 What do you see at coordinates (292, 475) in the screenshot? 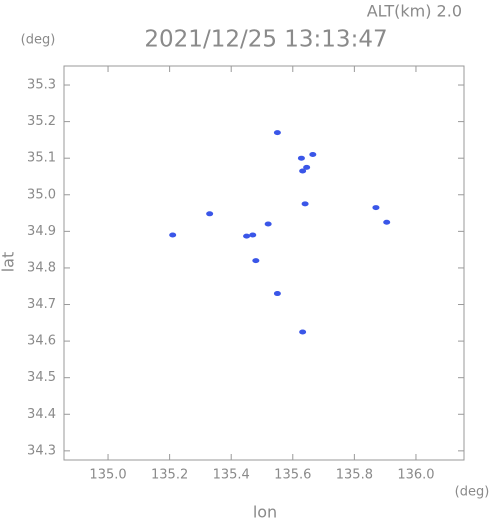
I see `x-tick-label: 135.6` at bounding box center [292, 475].